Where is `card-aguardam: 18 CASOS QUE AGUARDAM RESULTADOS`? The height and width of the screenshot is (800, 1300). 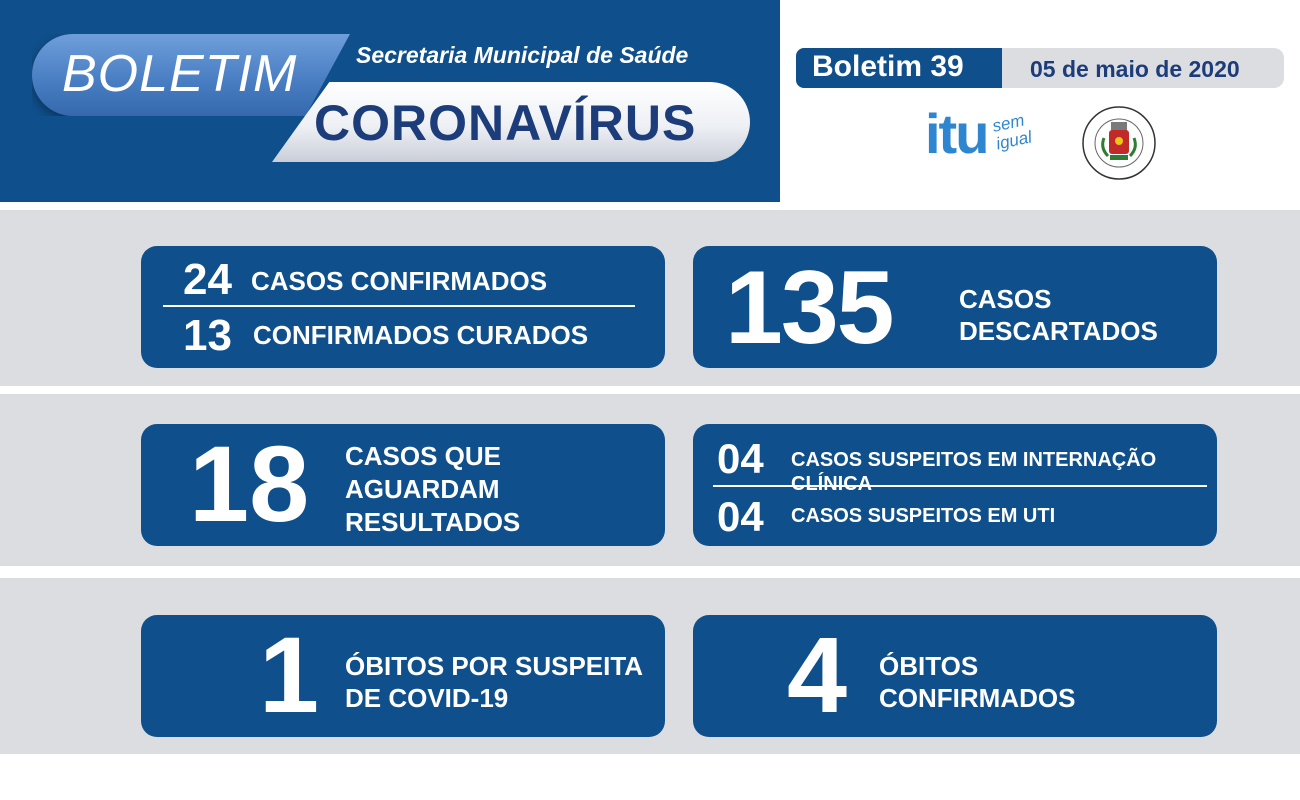
card-aguardam: 18 CASOS QUE AGUARDAM RESULTADOS is located at coordinates (403, 485).